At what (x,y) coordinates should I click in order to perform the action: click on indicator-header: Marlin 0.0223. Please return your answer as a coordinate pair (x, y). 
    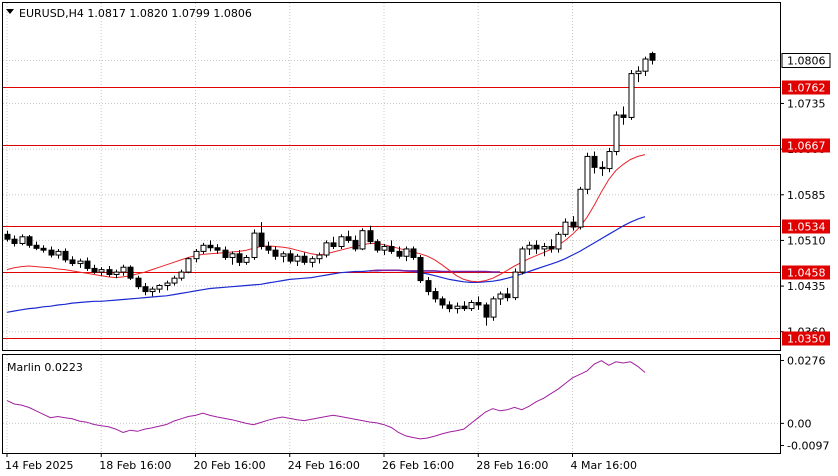
    Looking at the image, I should click on (45, 367).